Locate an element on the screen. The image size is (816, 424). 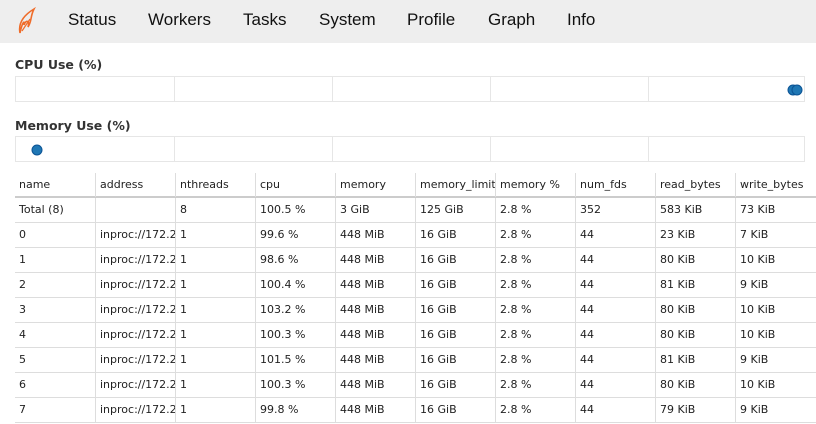
column-header: memory % is located at coordinates (535, 185).